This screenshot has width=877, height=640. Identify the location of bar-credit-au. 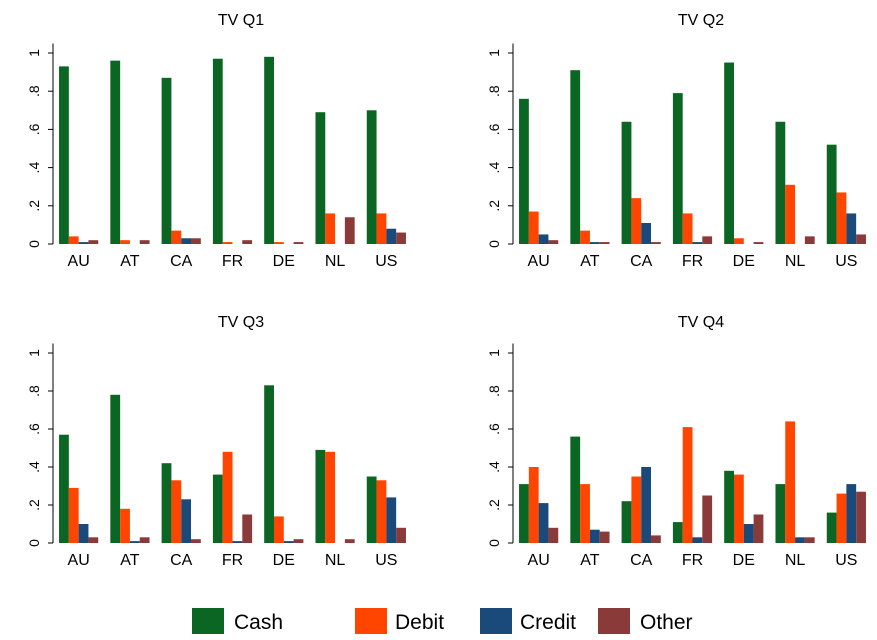
(543, 523).